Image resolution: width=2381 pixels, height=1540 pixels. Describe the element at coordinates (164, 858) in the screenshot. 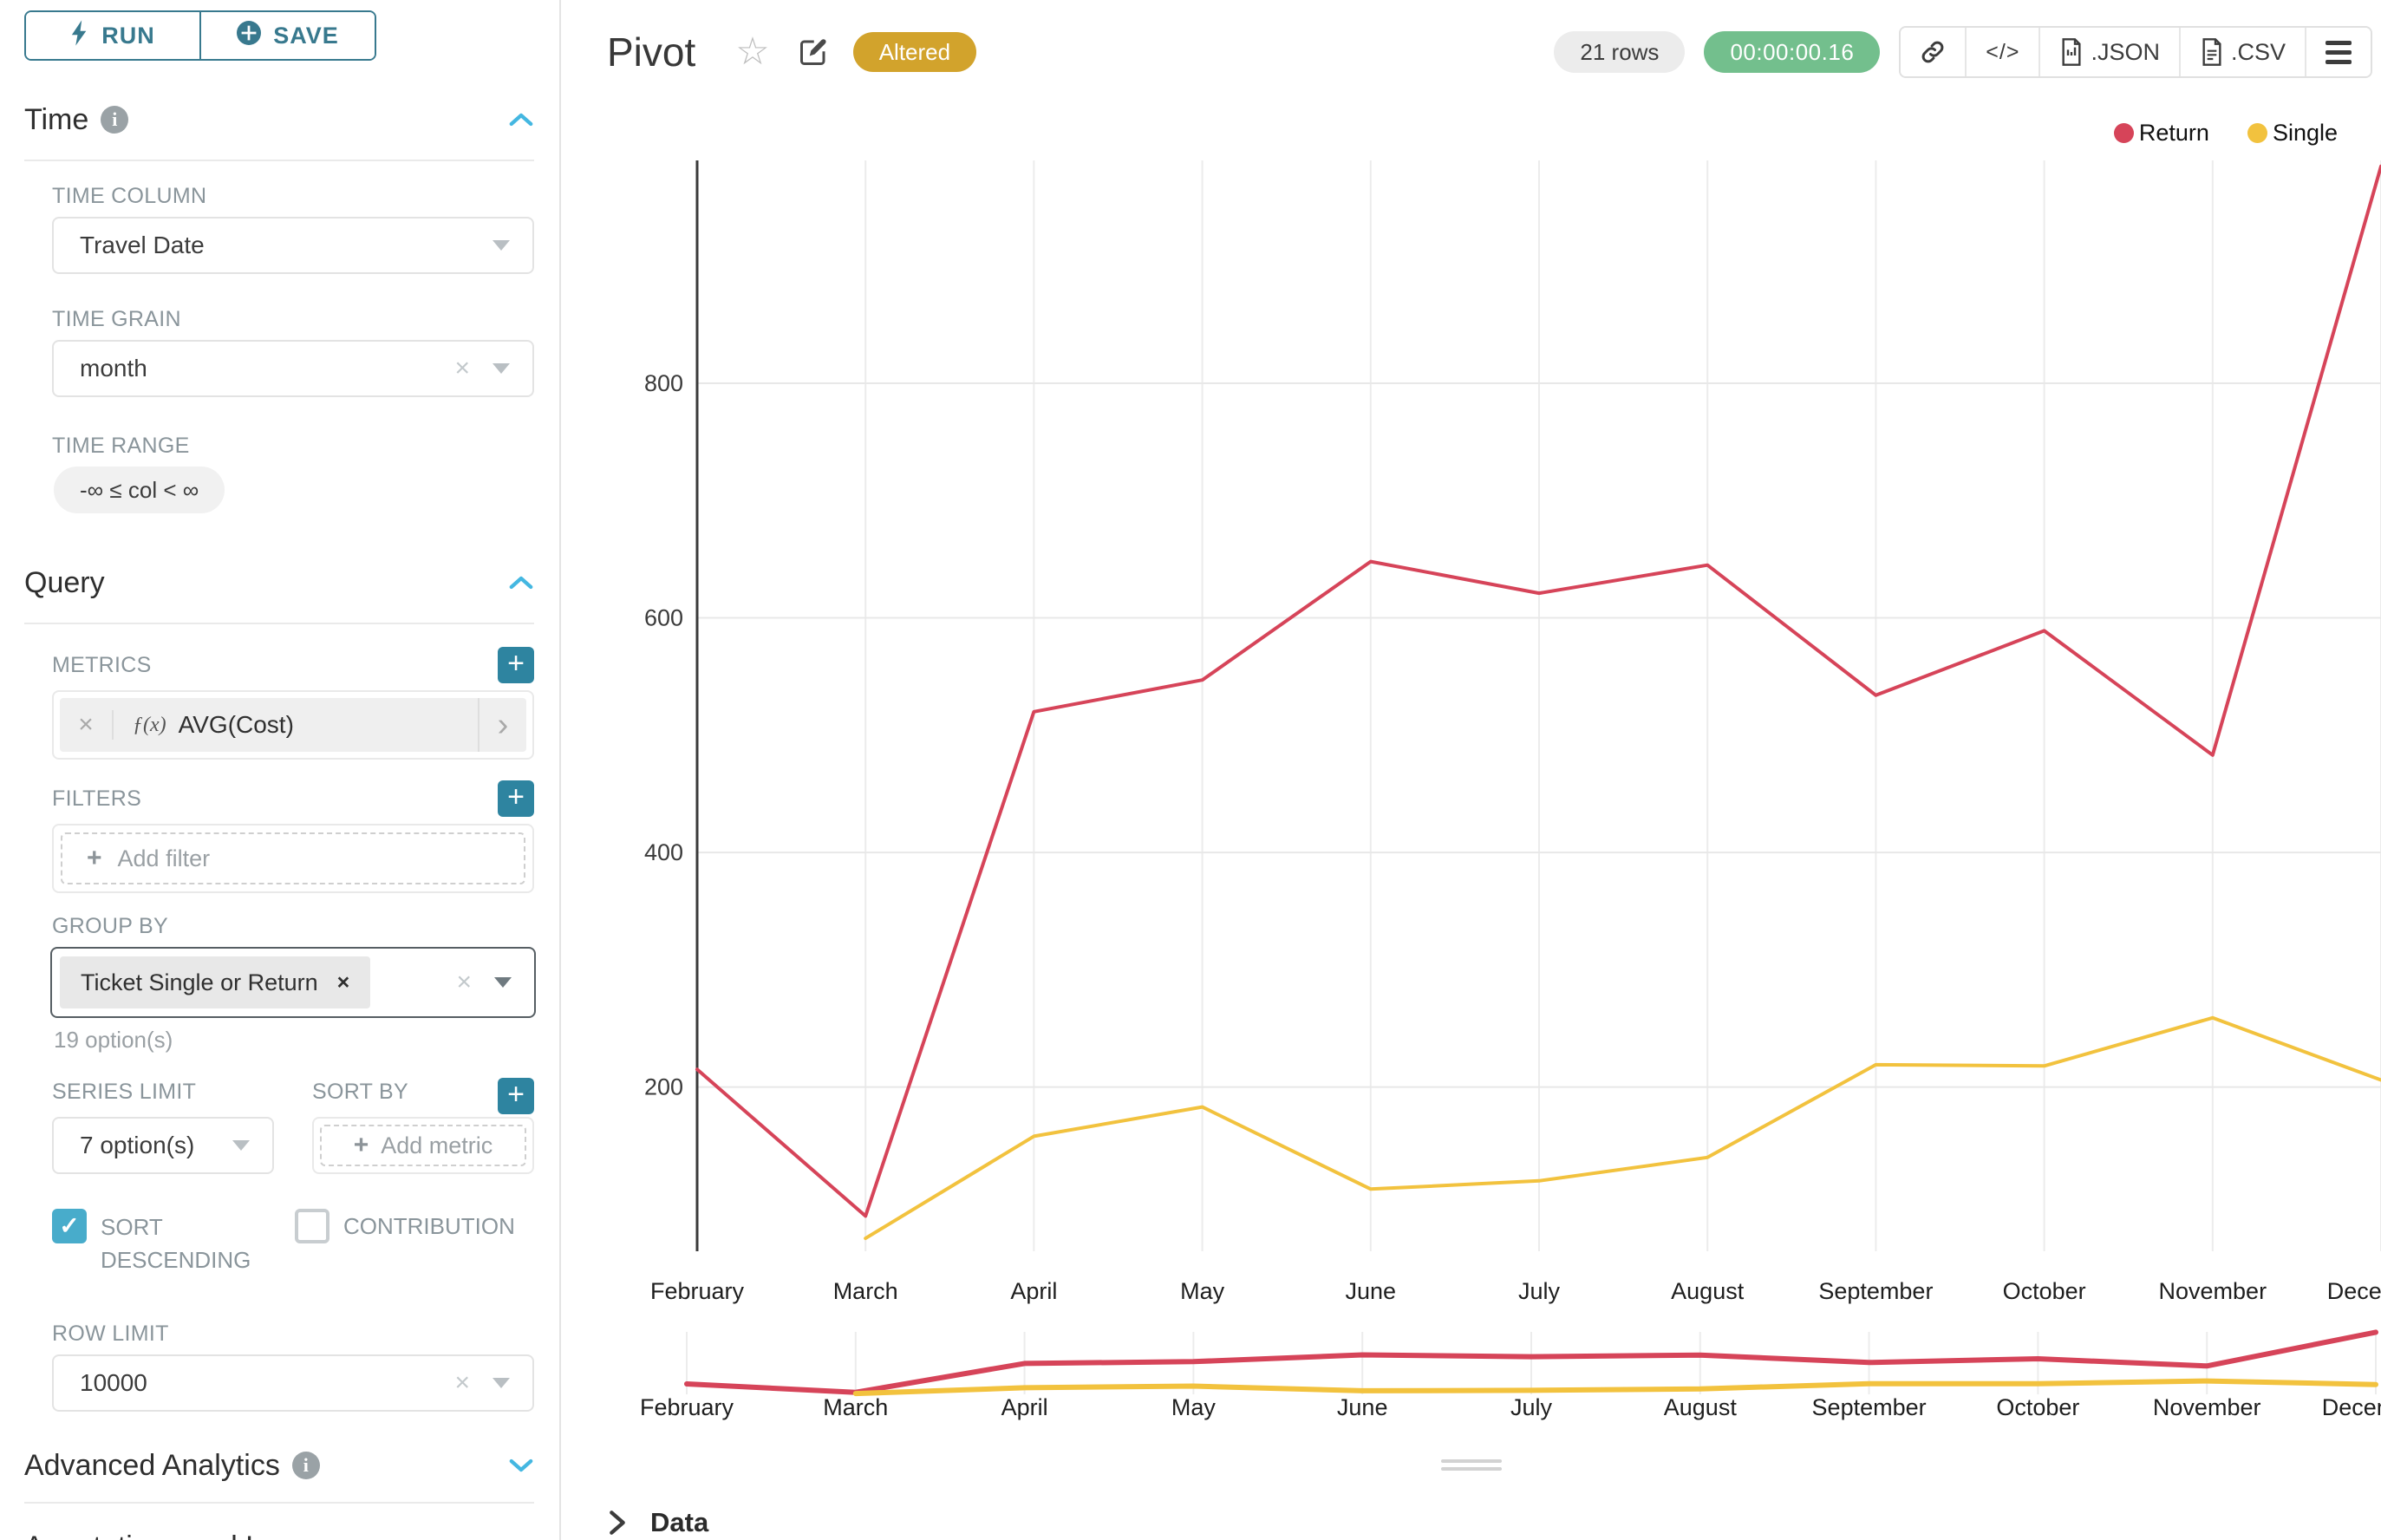

I see `add-filter-label: Add filter` at that location.